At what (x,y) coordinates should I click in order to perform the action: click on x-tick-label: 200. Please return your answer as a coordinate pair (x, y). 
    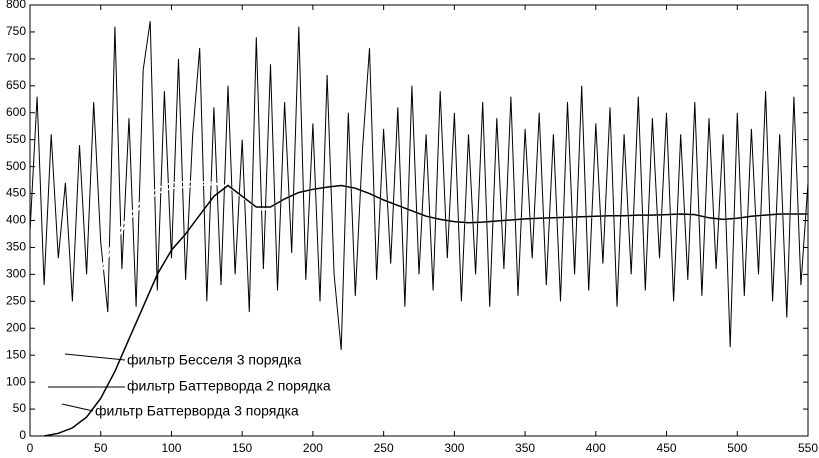
    Looking at the image, I should click on (313, 448).